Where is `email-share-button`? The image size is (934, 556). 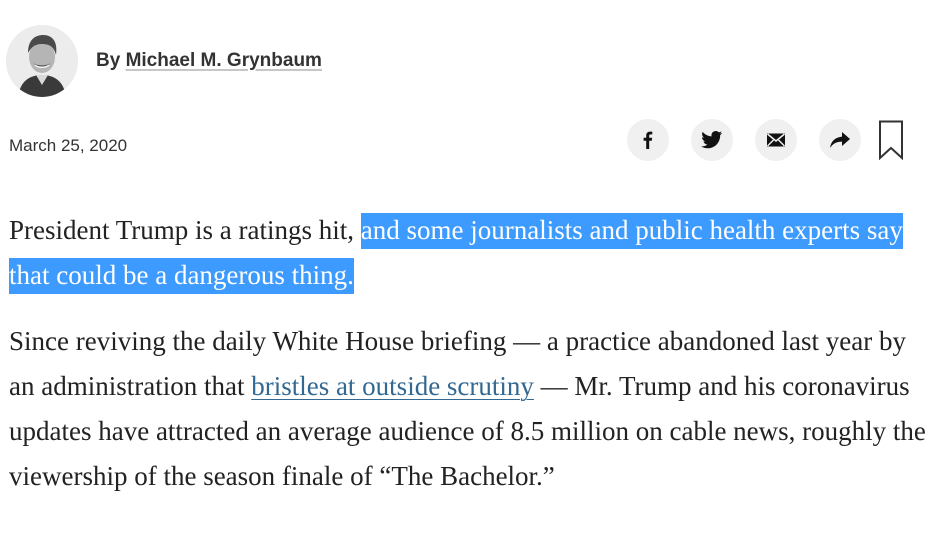
email-share-button is located at coordinates (776, 140).